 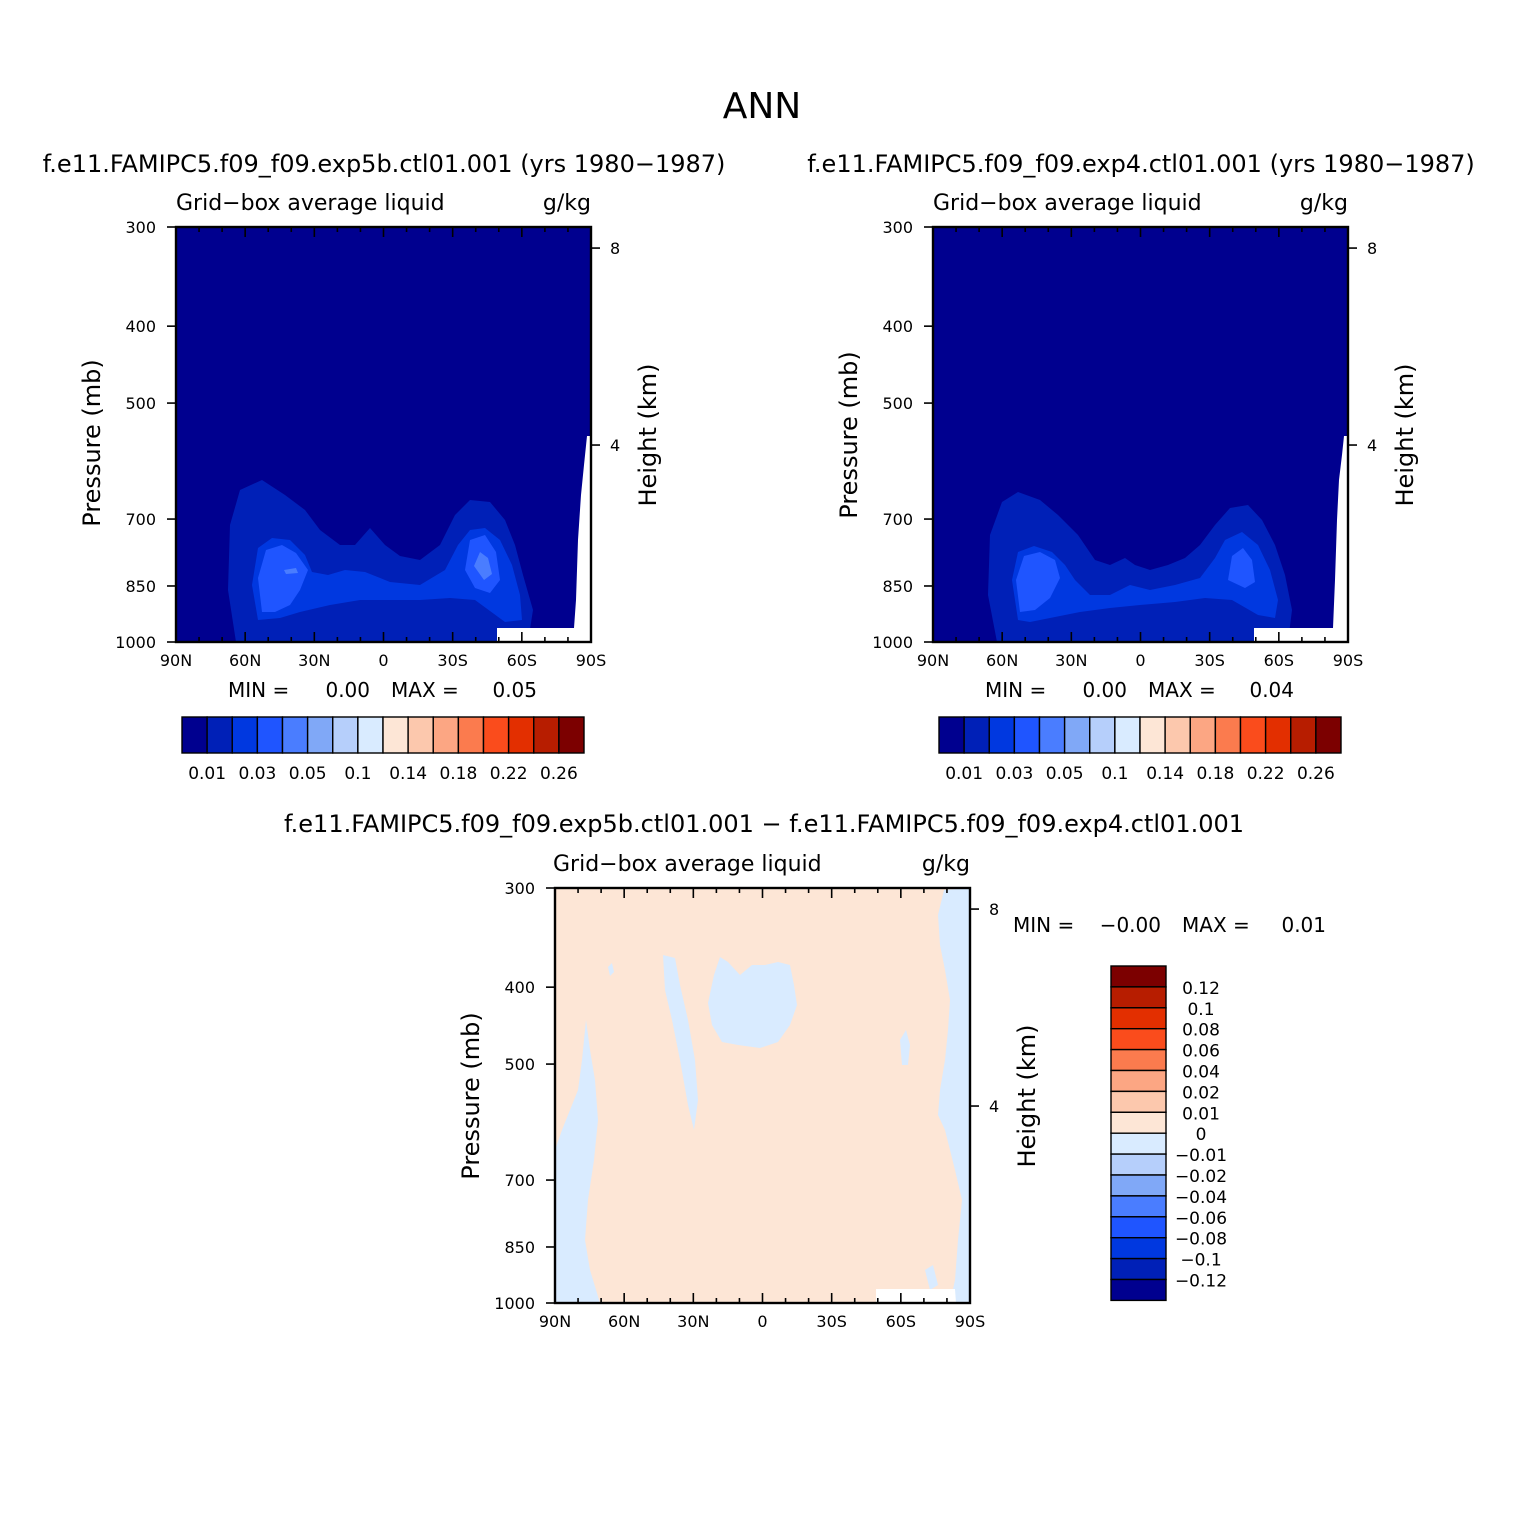 I want to click on panel-2-ticks: 90N 60N 30N 0 30S 60S 90S 300 400 500 700 850 1000 8 4, so click(x=1124, y=444).